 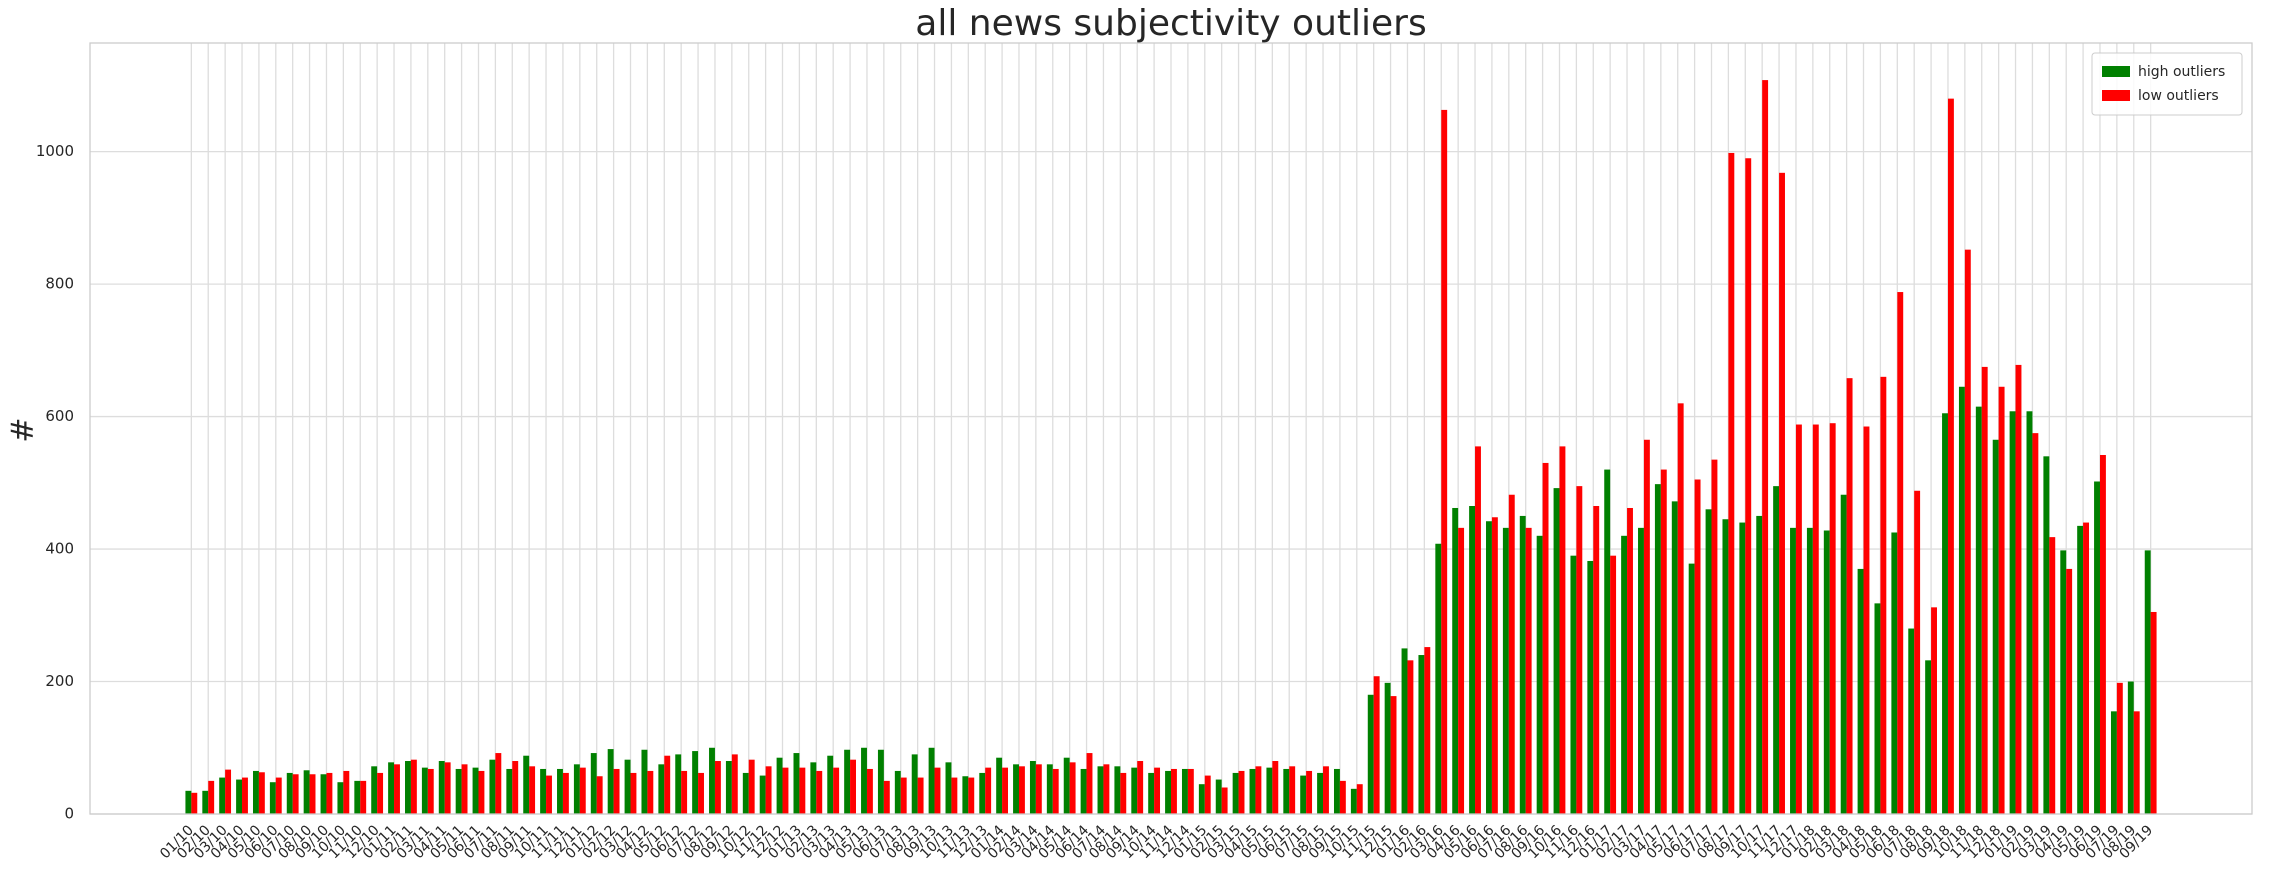 I want to click on legend-swatch, so click(x=2116, y=71).